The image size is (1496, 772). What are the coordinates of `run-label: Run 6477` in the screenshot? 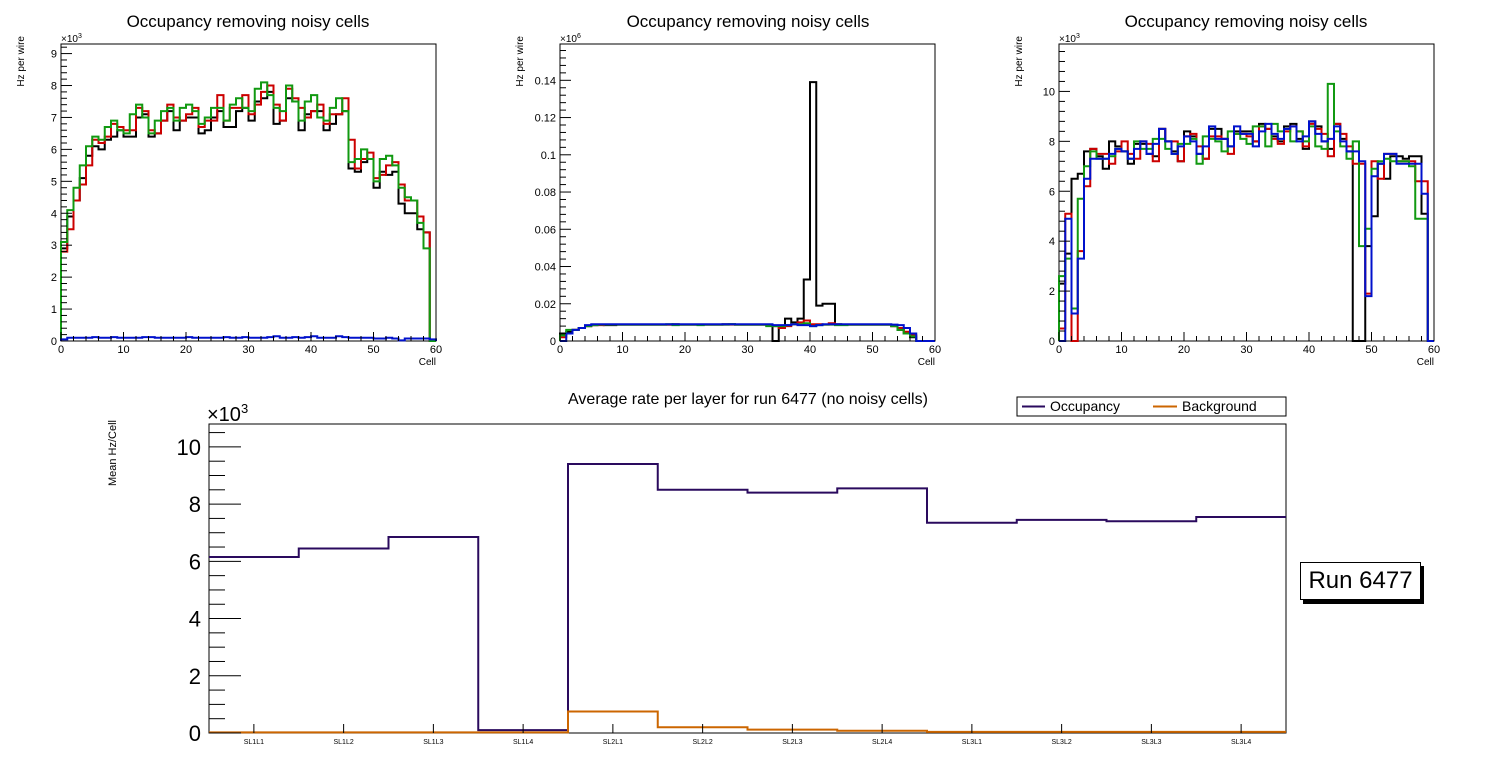 It's located at (1360, 580).